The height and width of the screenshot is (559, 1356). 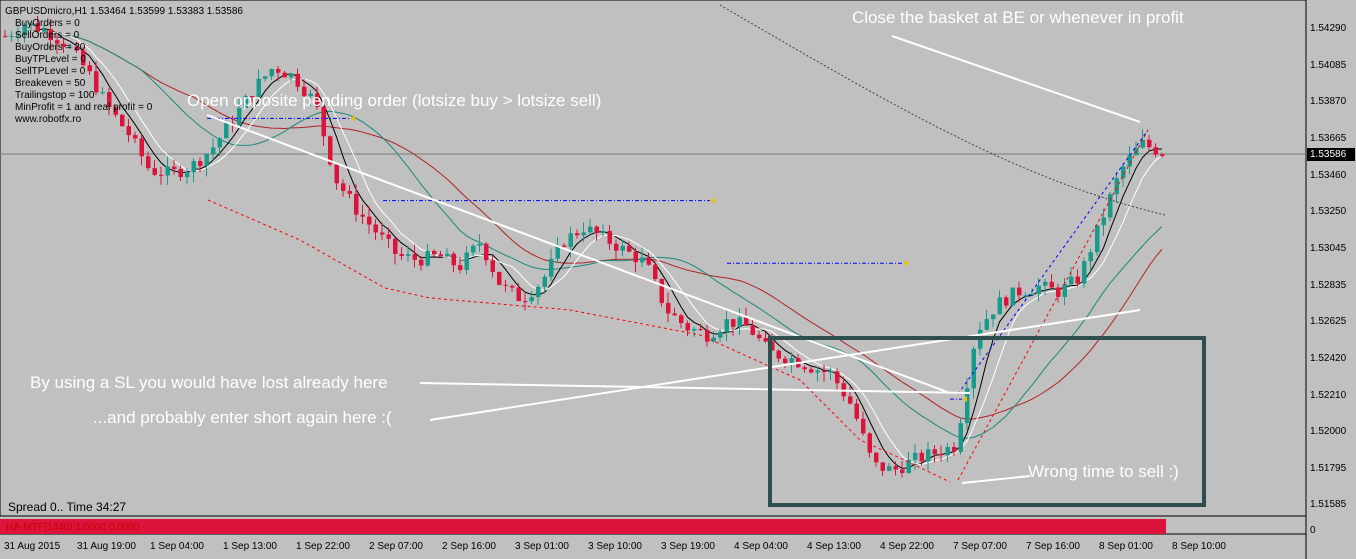 What do you see at coordinates (980, 546) in the screenshot?
I see `x-tick-label: 7 Sep 07:00` at bounding box center [980, 546].